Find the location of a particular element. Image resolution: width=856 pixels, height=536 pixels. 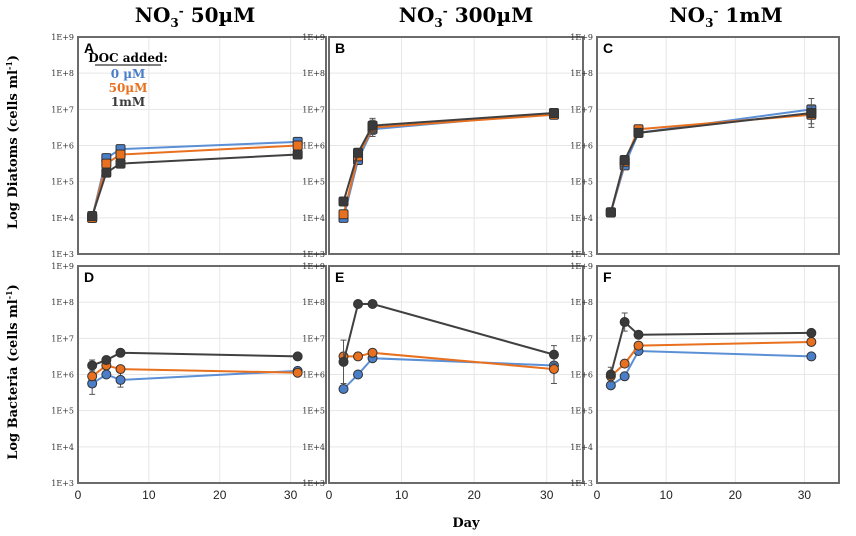

panel-letter: F is located at coordinates (607, 277).